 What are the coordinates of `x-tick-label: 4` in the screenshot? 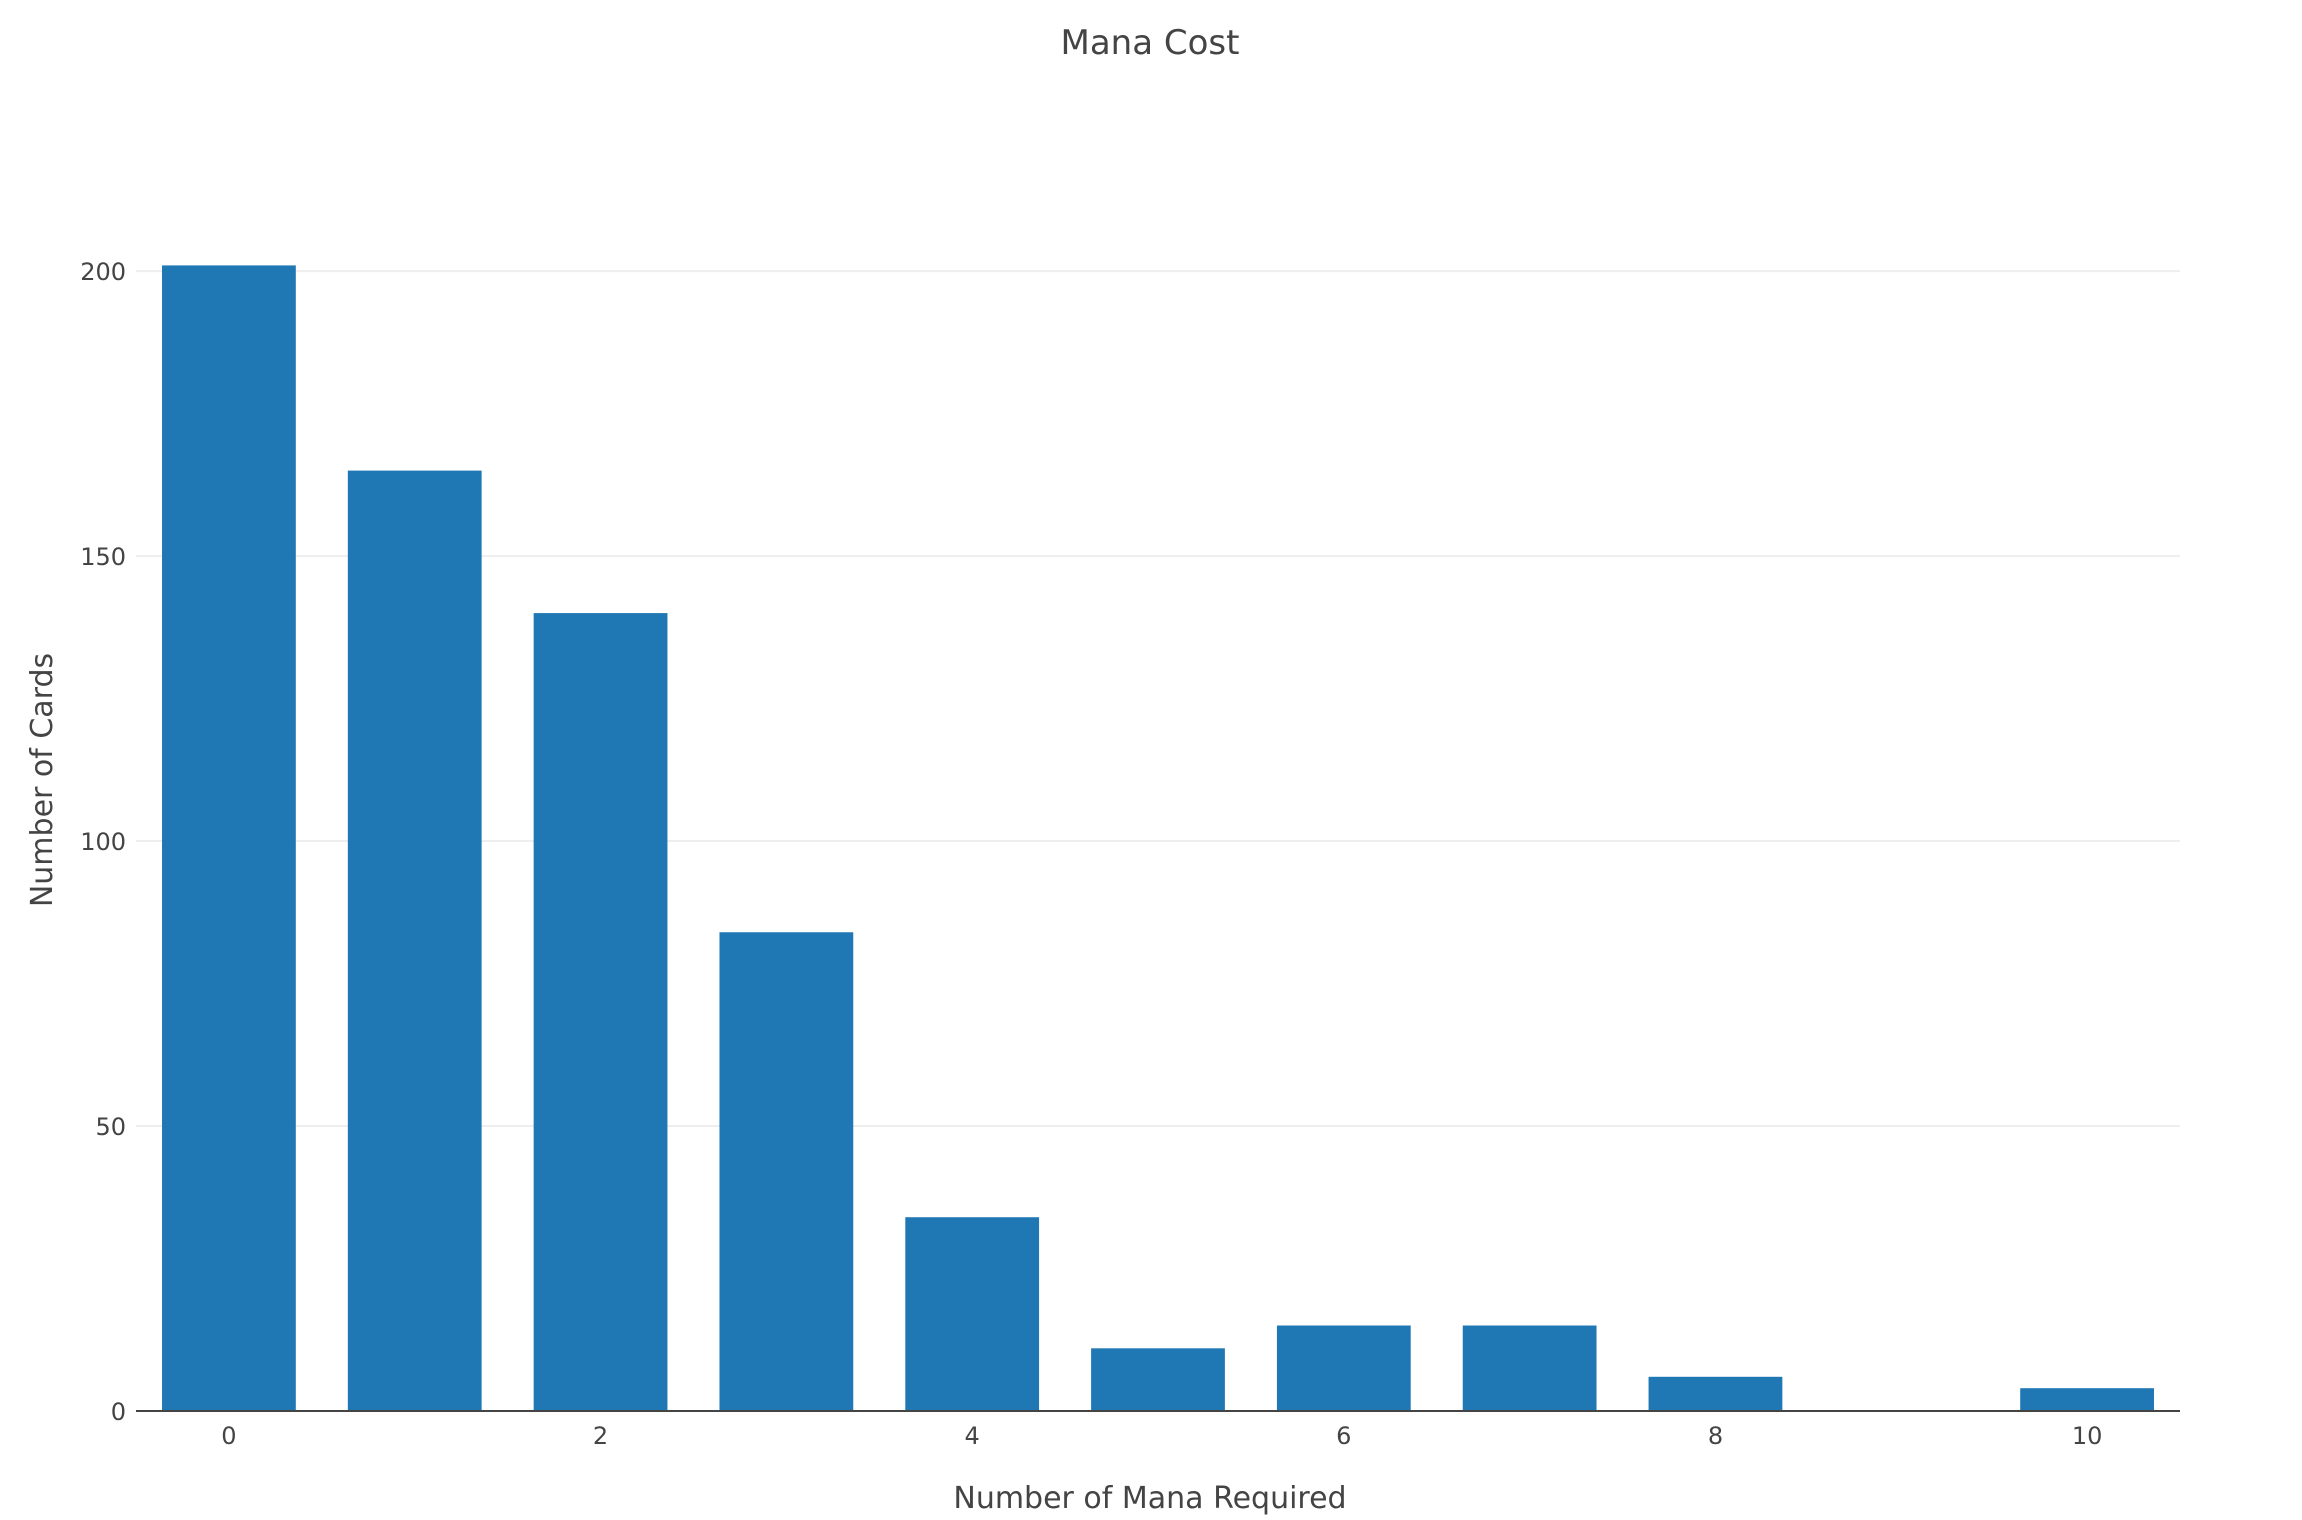 It's located at (972, 1436).